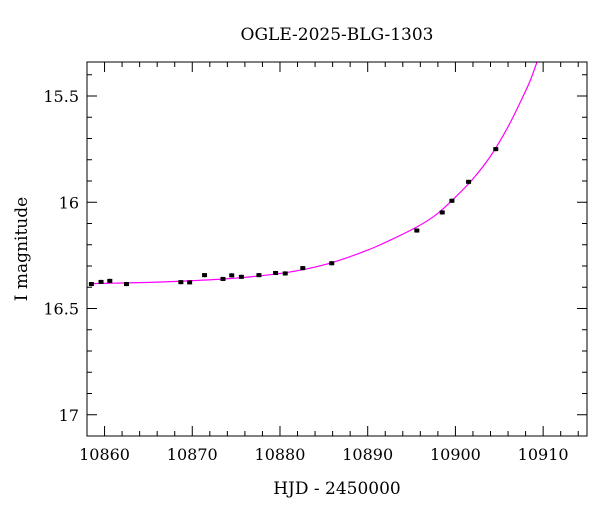  I want to click on chart-title: OGLE-2025-BLG-1303, so click(337, 35).